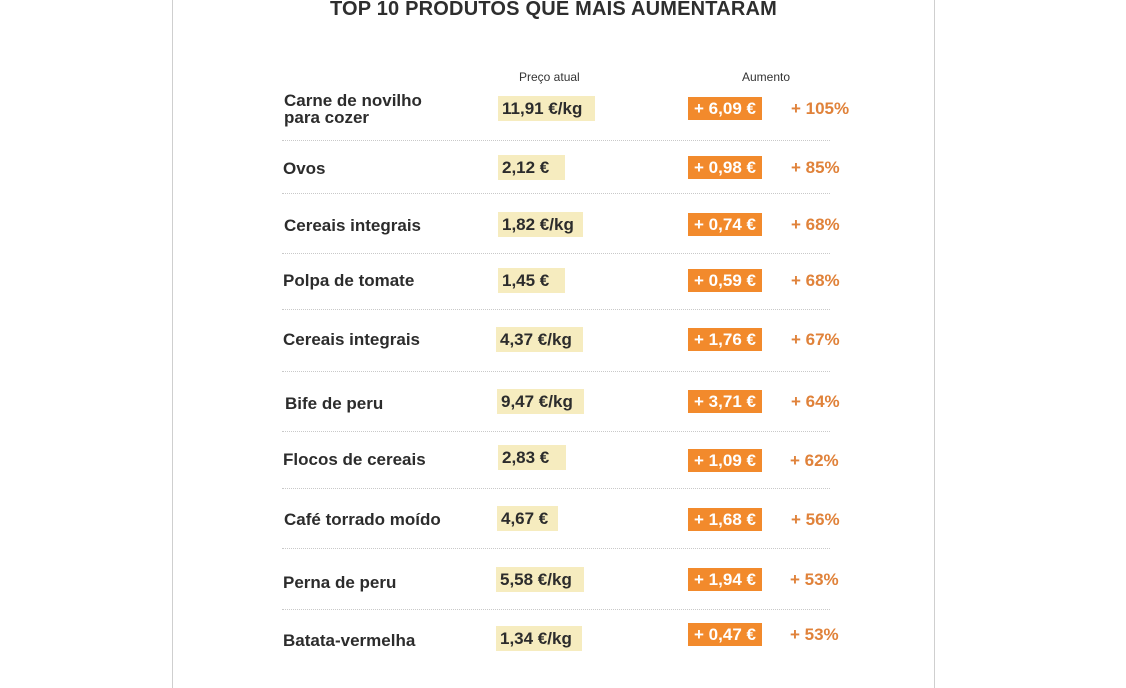 The image size is (1126, 688). I want to click on price-increase-badge: + 6,09 €, so click(725, 108).